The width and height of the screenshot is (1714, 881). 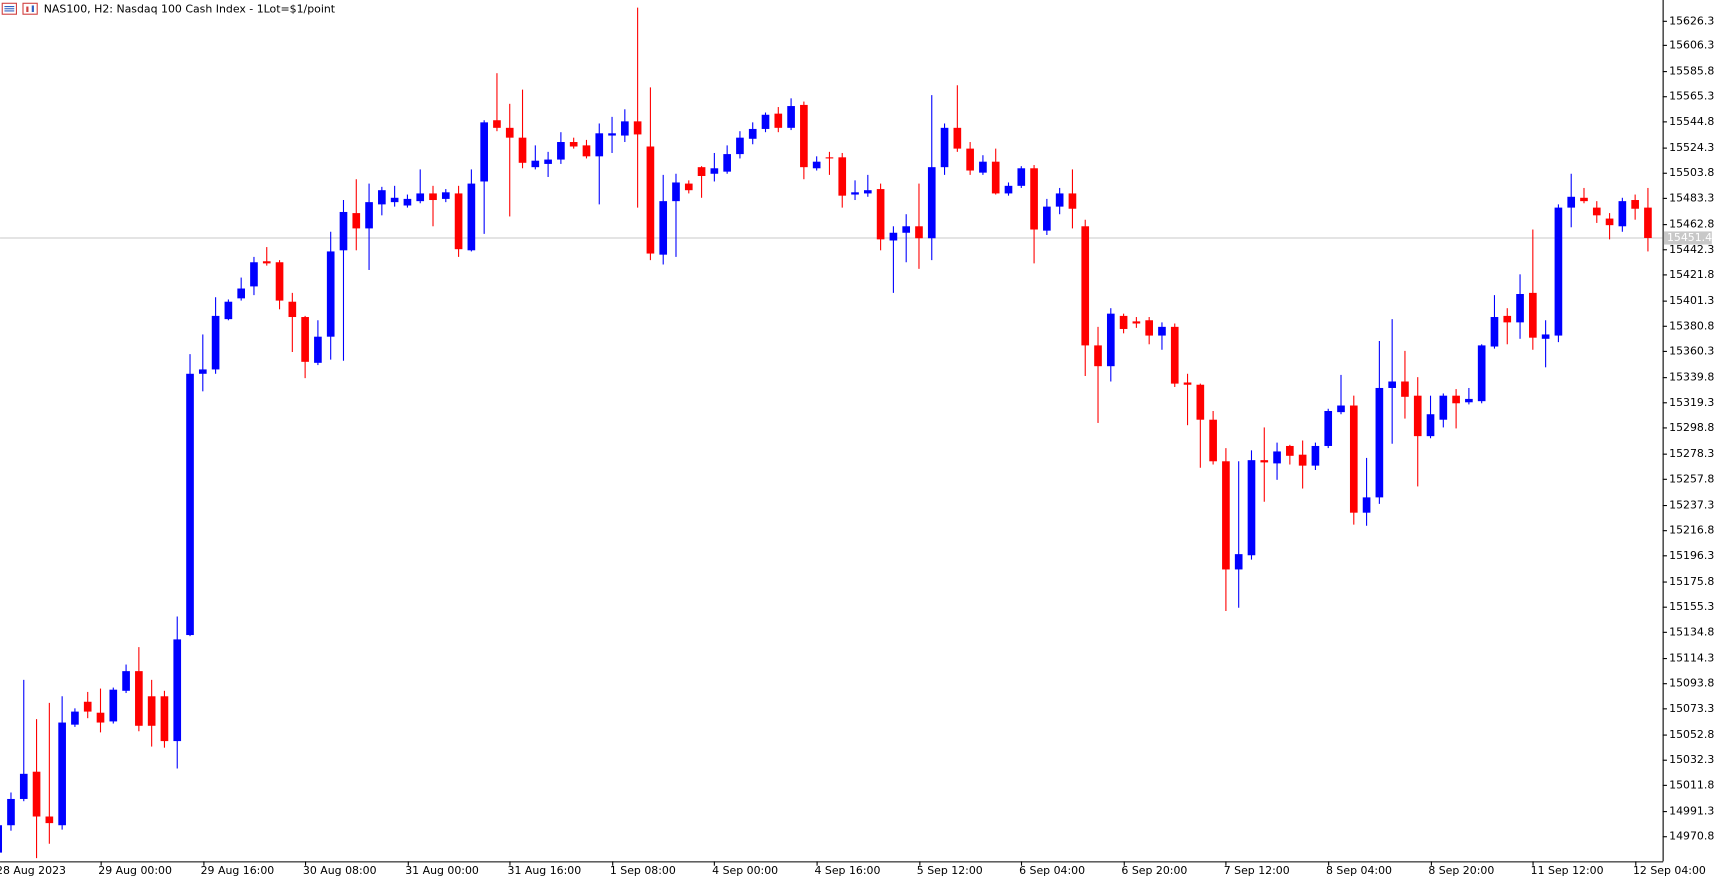 What do you see at coordinates (1691, 530) in the screenshot?
I see `y-tick-label: 15216.8` at bounding box center [1691, 530].